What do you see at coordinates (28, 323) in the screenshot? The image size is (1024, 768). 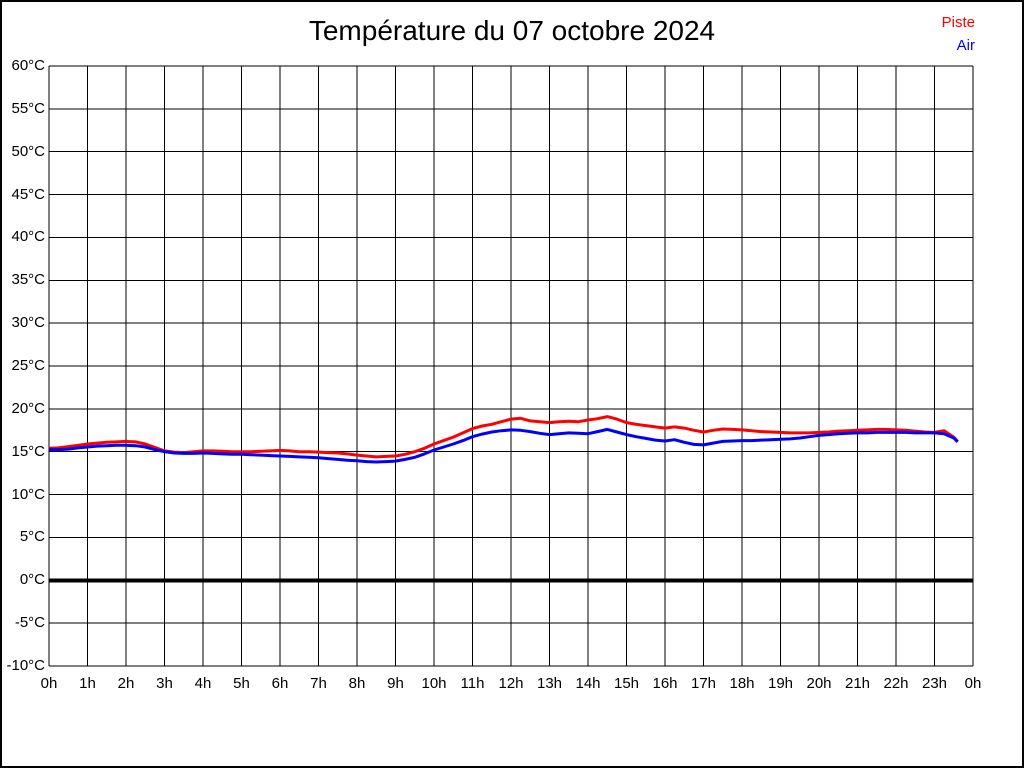 I see `y-tick-label: 30°C` at bounding box center [28, 323].